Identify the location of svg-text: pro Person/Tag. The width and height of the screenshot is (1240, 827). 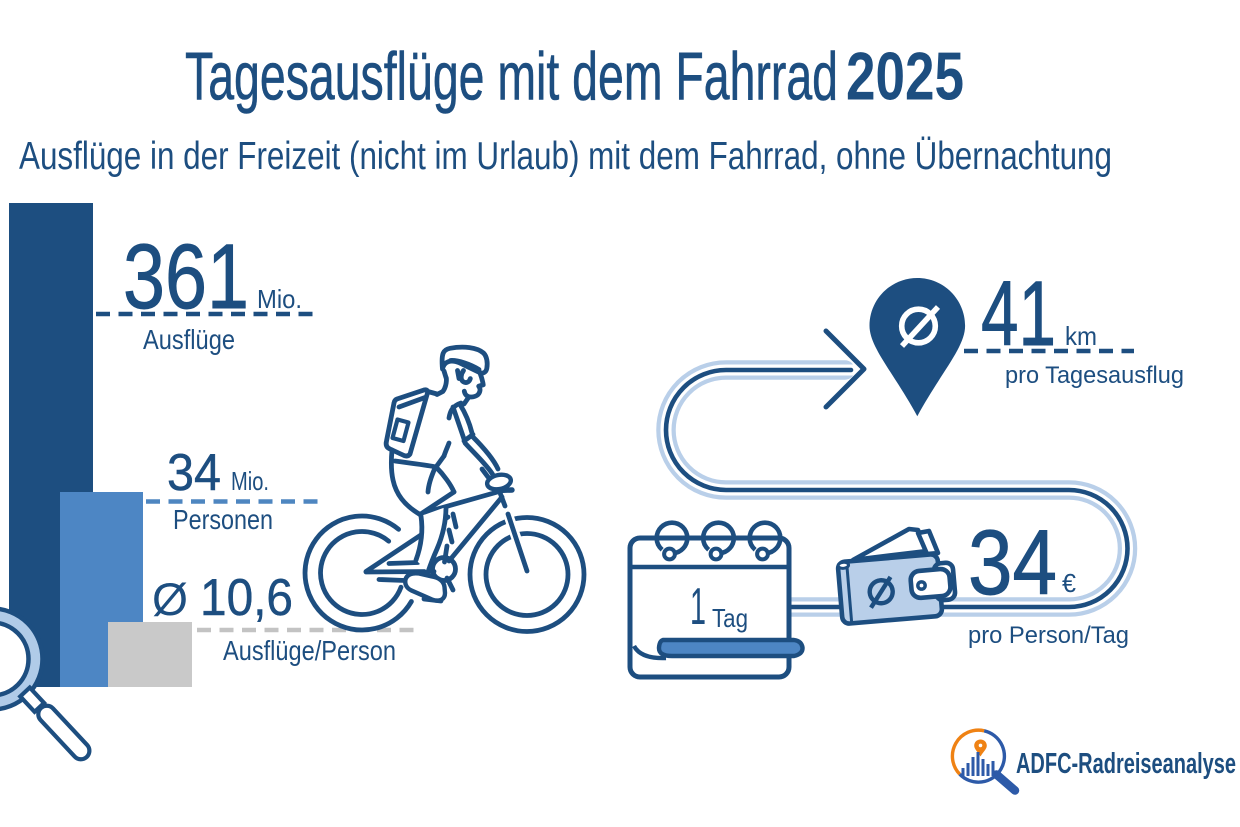
(1048, 635).